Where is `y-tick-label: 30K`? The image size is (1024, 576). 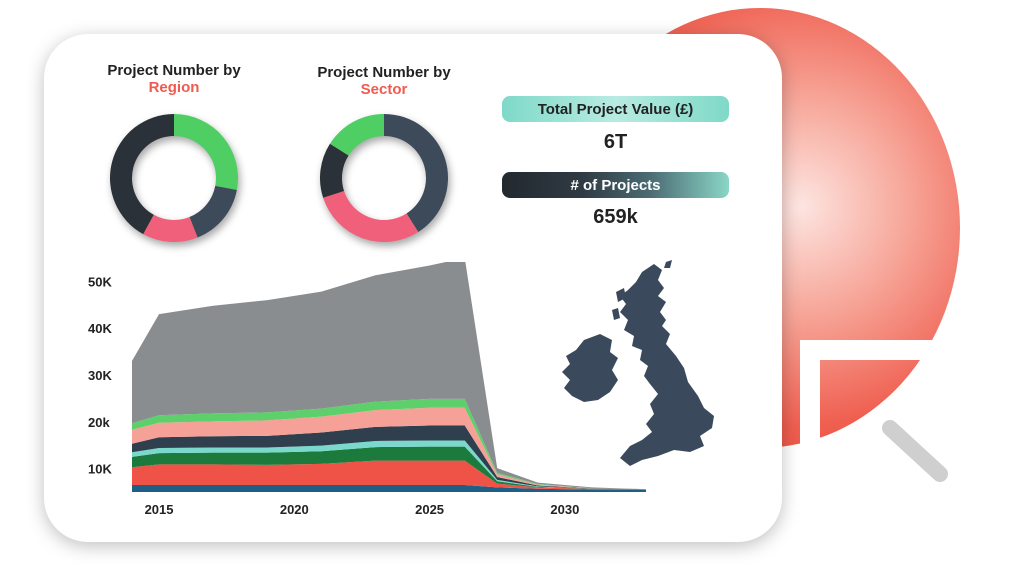
y-tick-label: 30K is located at coordinates (100, 375).